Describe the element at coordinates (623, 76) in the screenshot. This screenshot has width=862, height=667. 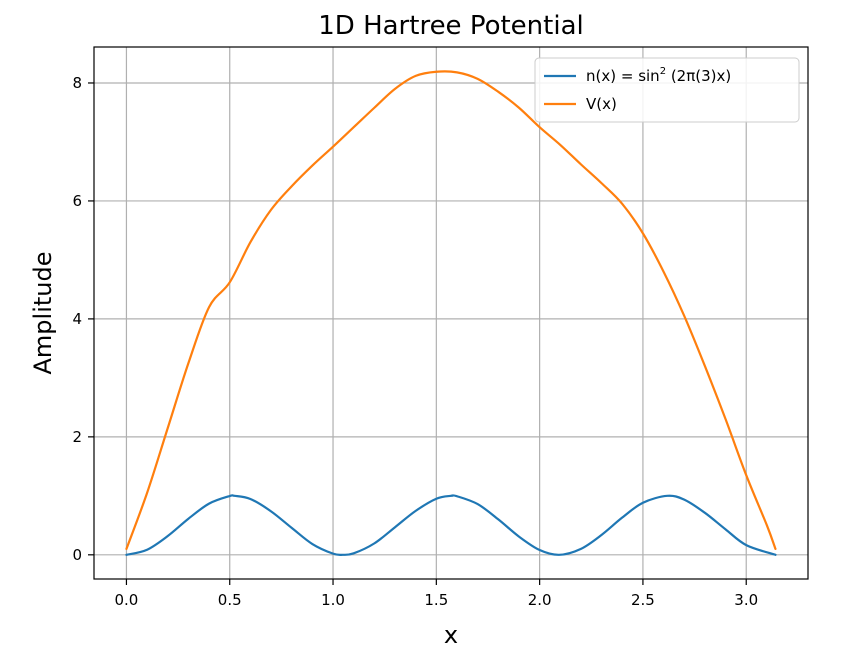
I see `legend-label-density-prefix: n(x) = sin` at that location.